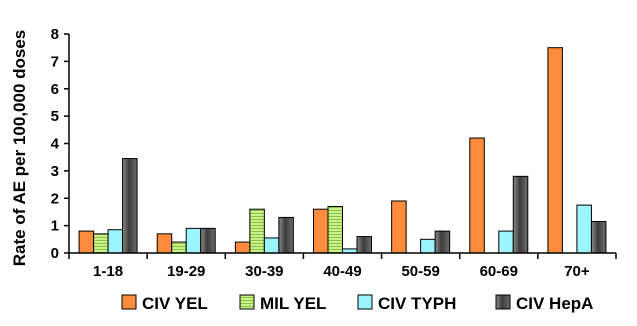 The image size is (637, 326). Describe the element at coordinates (55, 61) in the screenshot. I see `y-tick-label: 7` at that location.